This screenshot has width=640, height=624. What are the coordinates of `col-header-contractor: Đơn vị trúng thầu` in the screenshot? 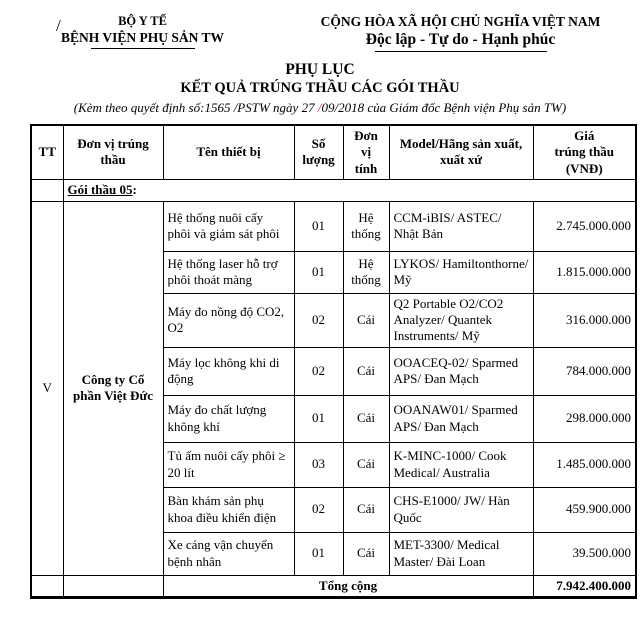 It's located at (113, 152).